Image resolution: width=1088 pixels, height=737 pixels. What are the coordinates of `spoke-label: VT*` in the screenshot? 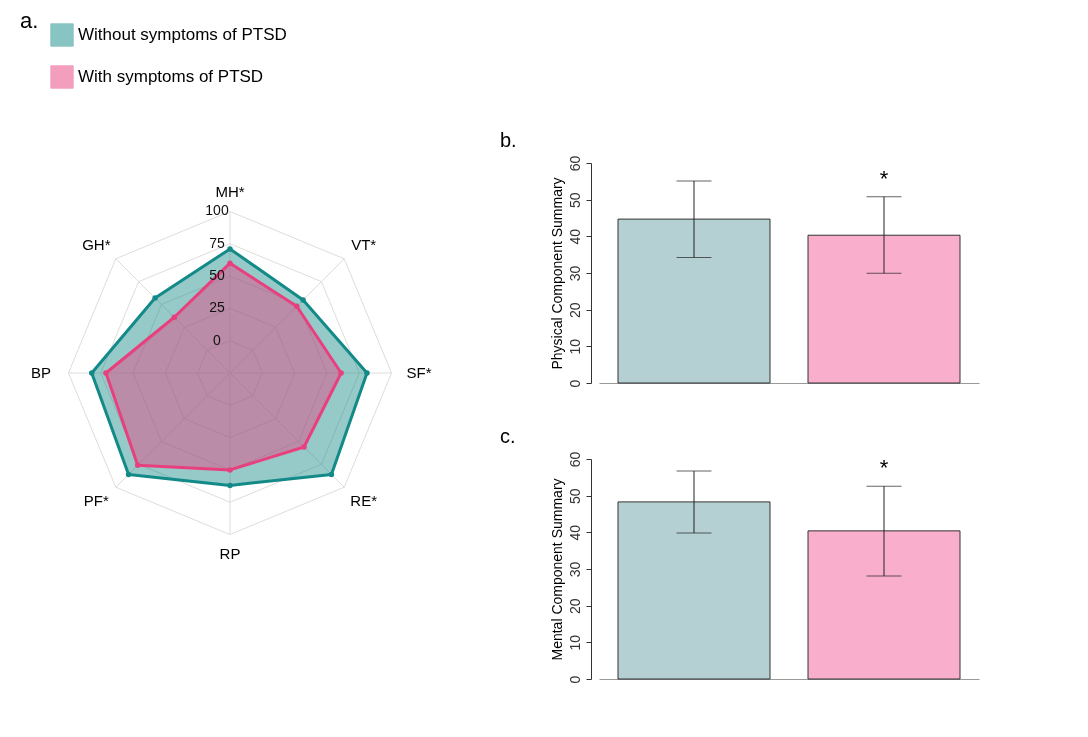 It's located at (364, 245).